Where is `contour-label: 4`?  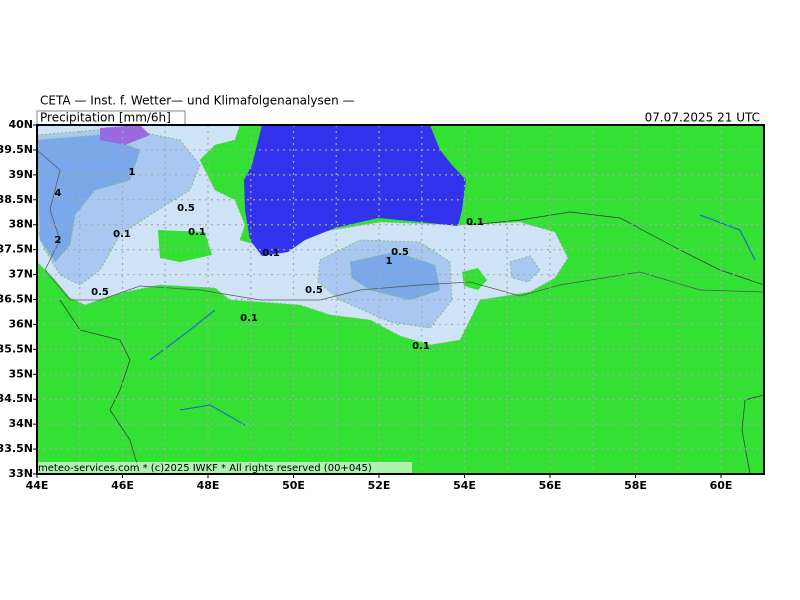
contour-label: 4 is located at coordinates (58, 193).